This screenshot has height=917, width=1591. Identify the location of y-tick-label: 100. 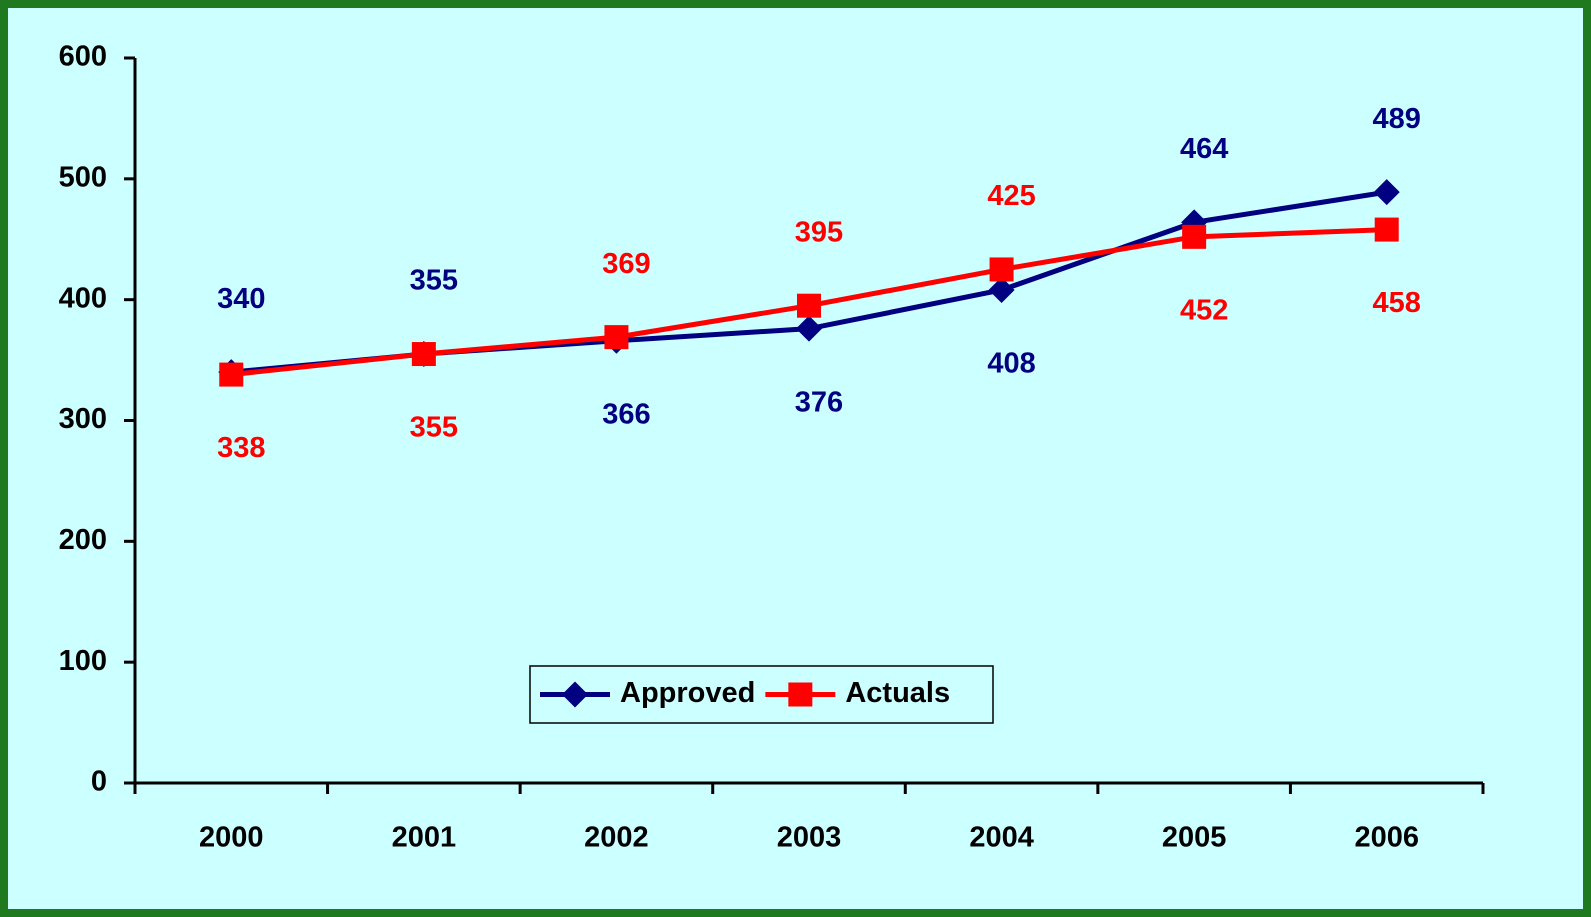
(83, 661).